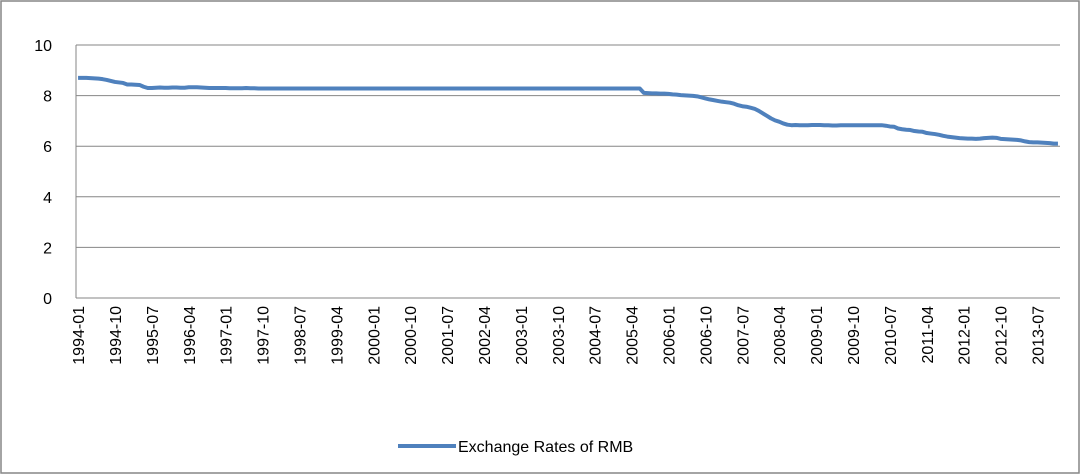 The image size is (1081, 475). Describe the element at coordinates (47, 97) in the screenshot. I see `y-tick-label: 8` at that location.